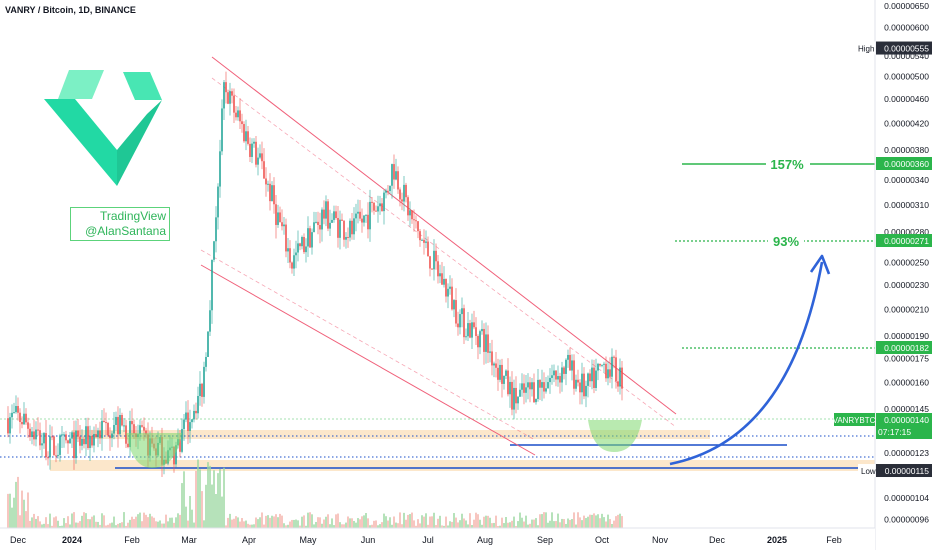 This screenshot has height=550, width=932. I want to click on price-tick-1: 0.00000600, so click(906, 28).